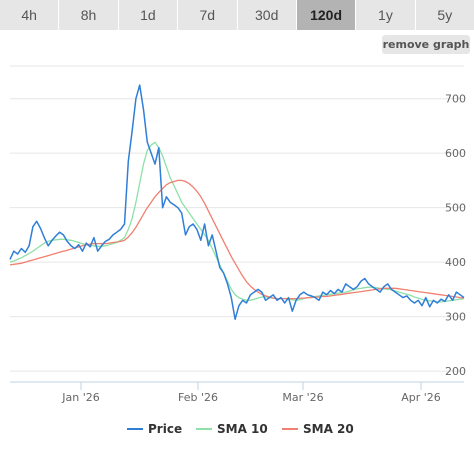 The width and height of the screenshot is (474, 455). I want to click on y-tick-label: 400, so click(455, 262).